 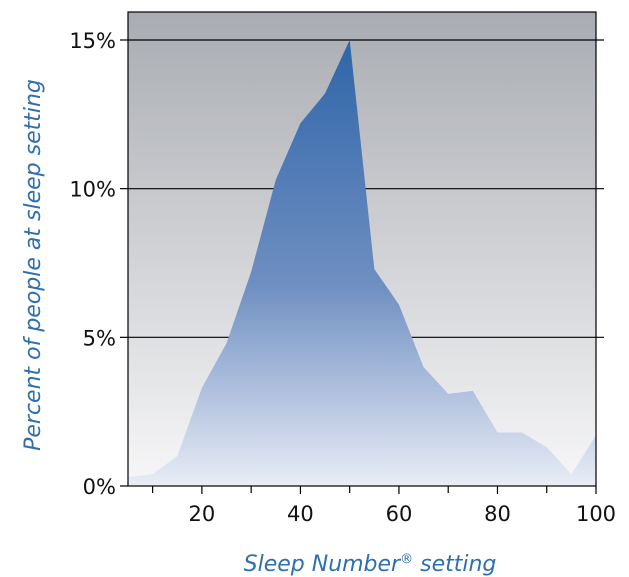 I want to click on x-tick-label: 80, so click(x=497, y=514).